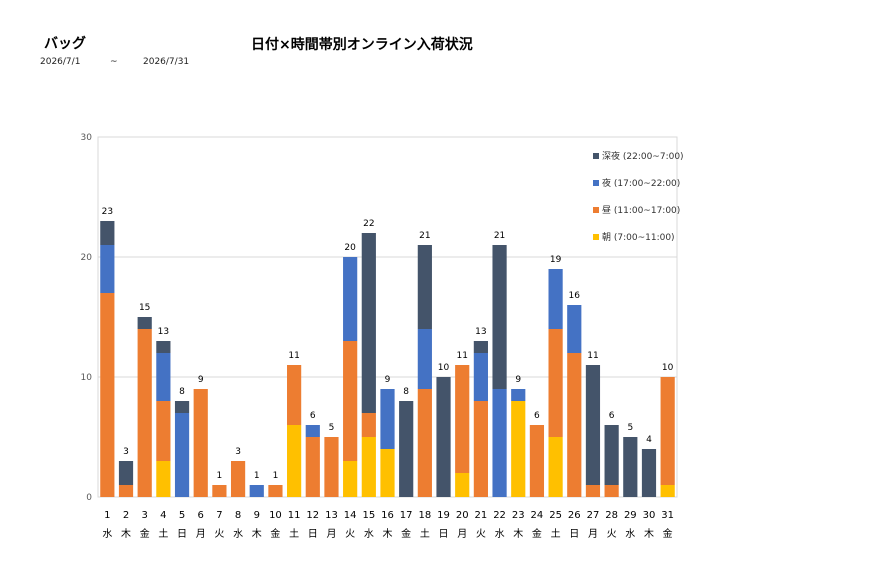 This screenshot has height=578, width=877. Describe the element at coordinates (145, 515) in the screenshot. I see `x-tick-label: 3` at that location.